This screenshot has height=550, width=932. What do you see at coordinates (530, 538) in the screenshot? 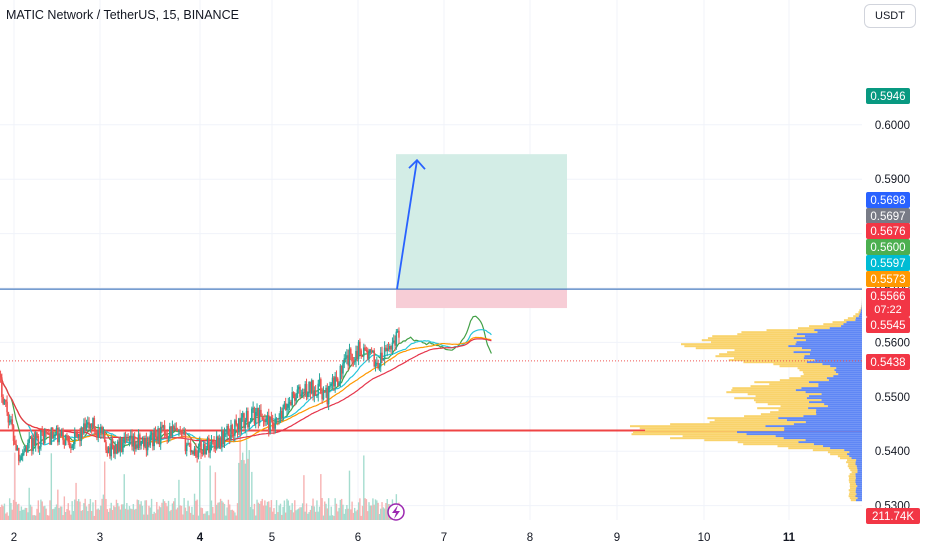
I see `x-tick-label: 8` at bounding box center [530, 538].